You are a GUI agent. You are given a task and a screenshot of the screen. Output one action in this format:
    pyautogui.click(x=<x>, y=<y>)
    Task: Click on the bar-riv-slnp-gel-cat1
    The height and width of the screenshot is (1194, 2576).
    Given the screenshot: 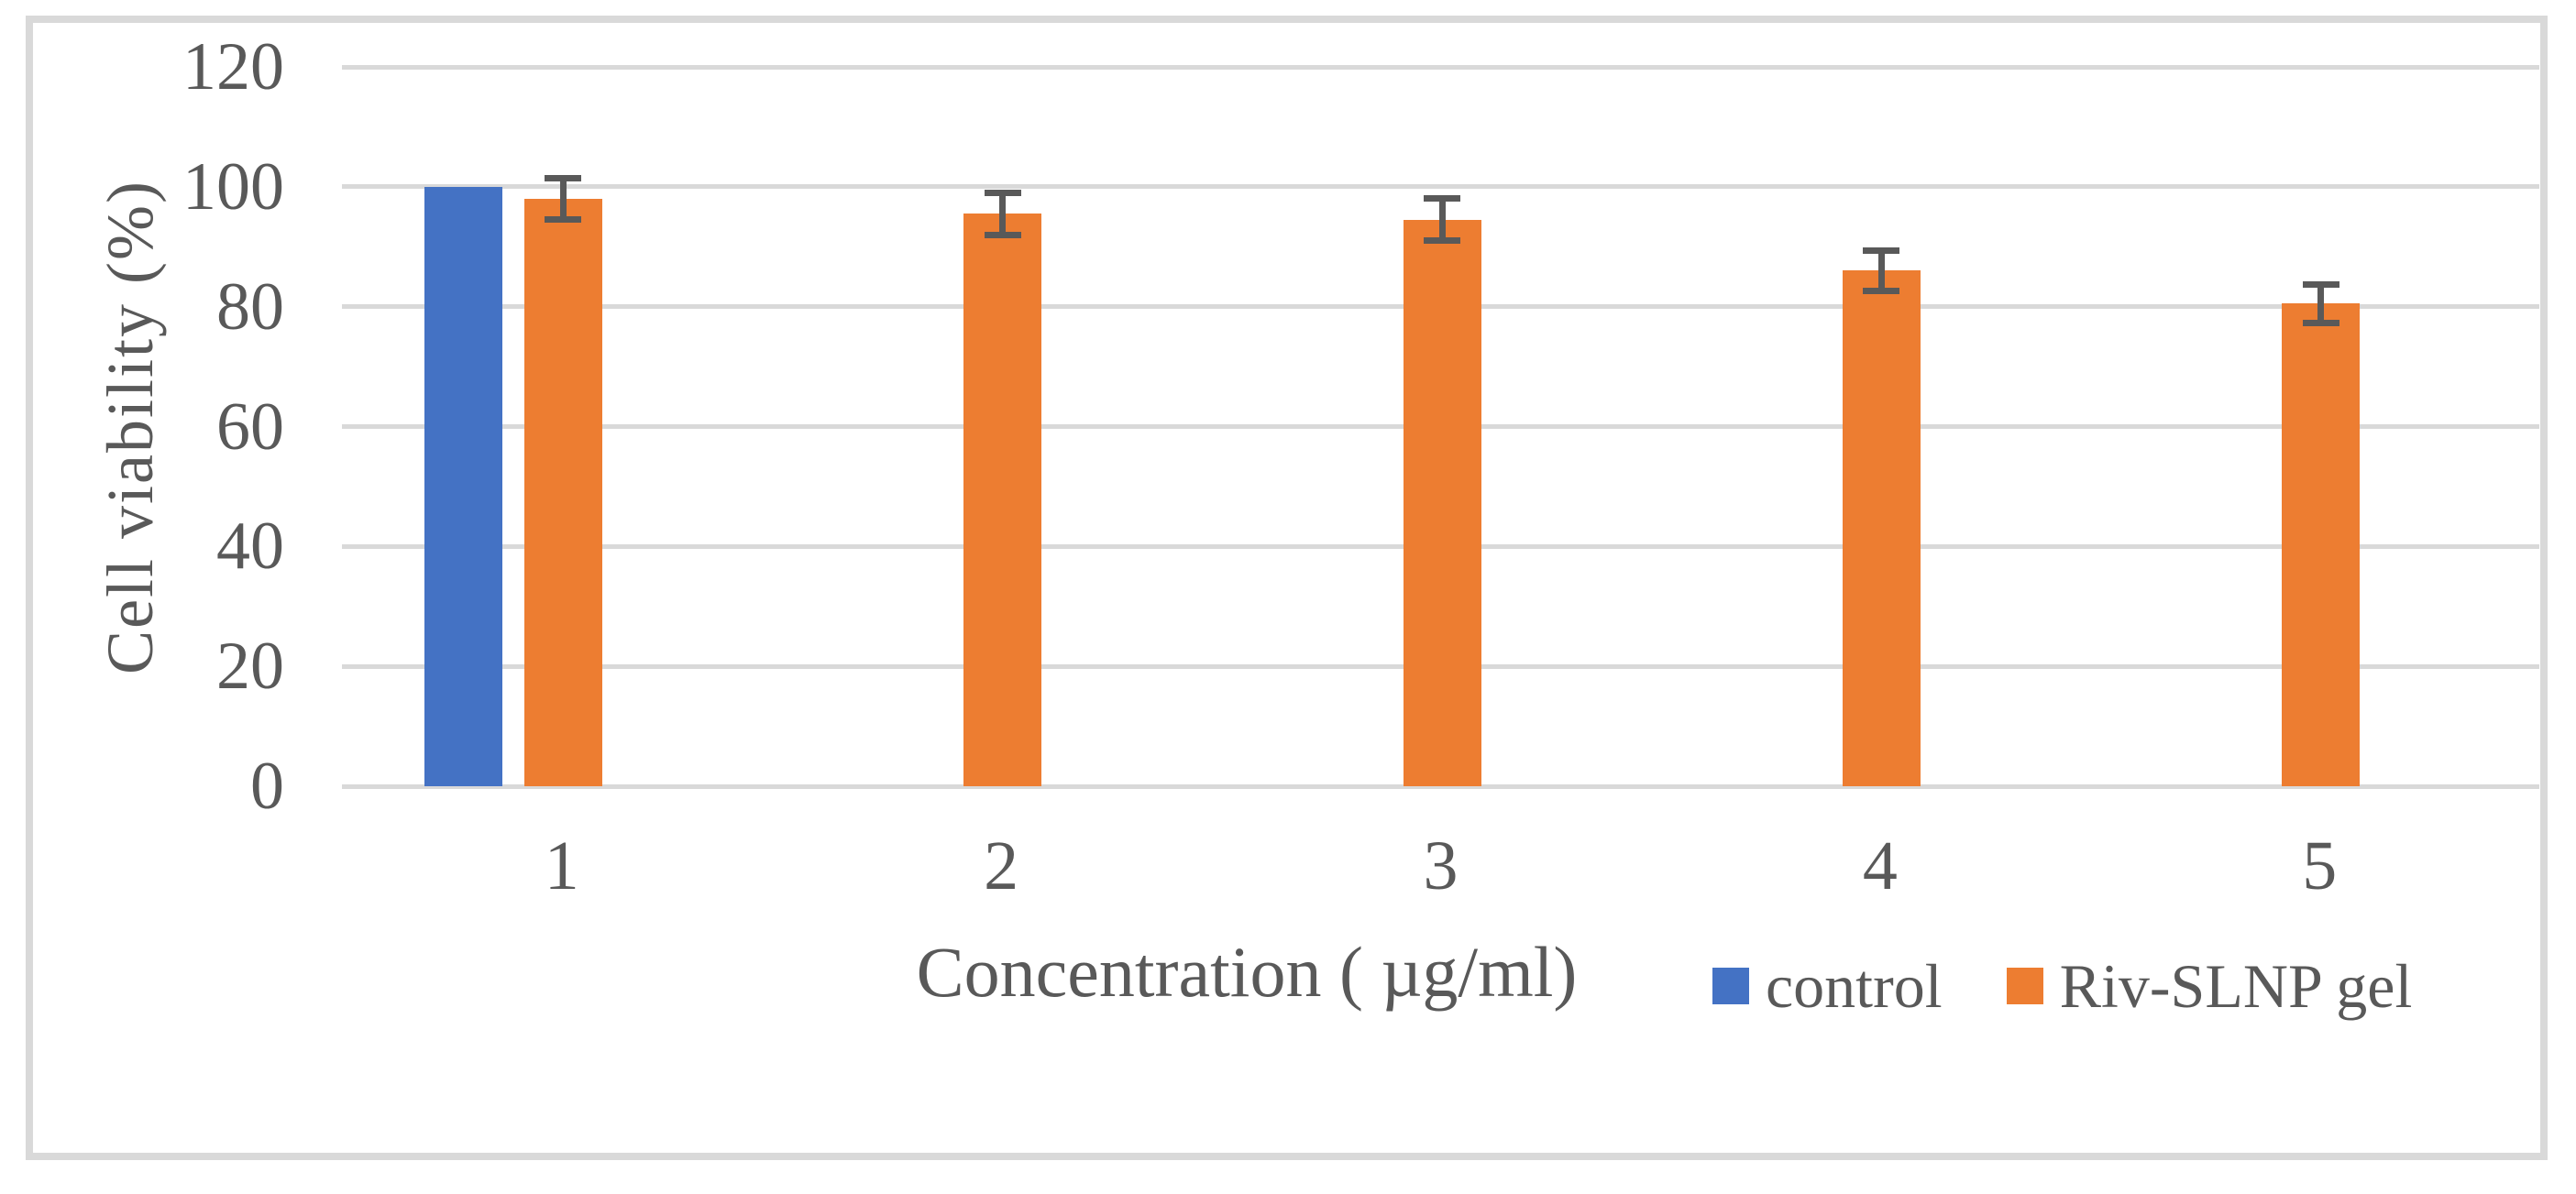 What is the action you would take?
    pyautogui.click(x=562, y=492)
    